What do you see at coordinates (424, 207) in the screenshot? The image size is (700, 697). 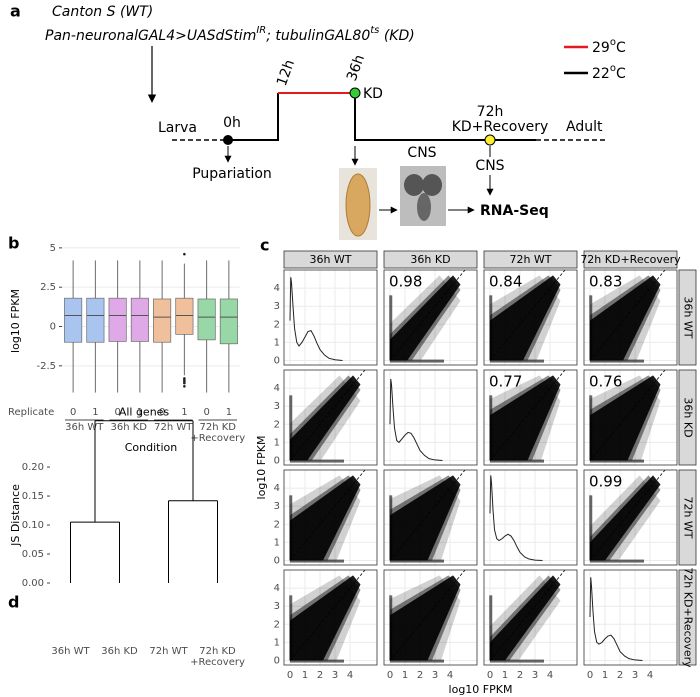 I see `cns-cord` at bounding box center [424, 207].